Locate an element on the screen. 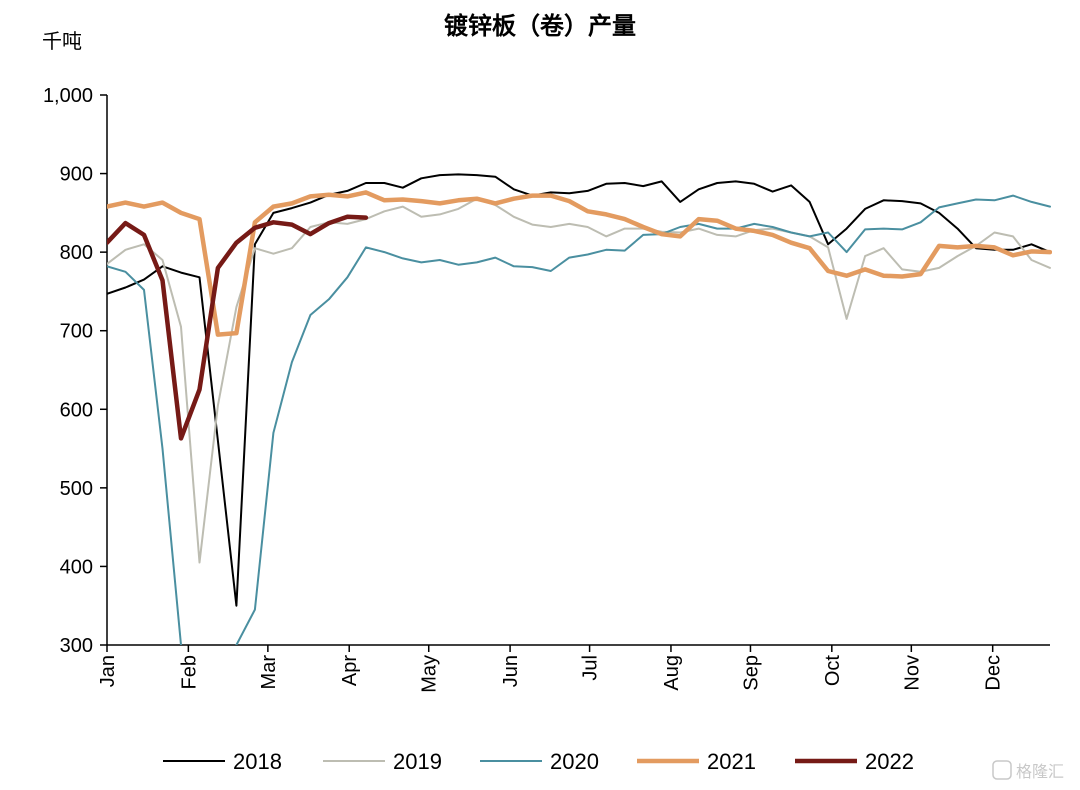  x-tick-label: Dec is located at coordinates (994, 673).